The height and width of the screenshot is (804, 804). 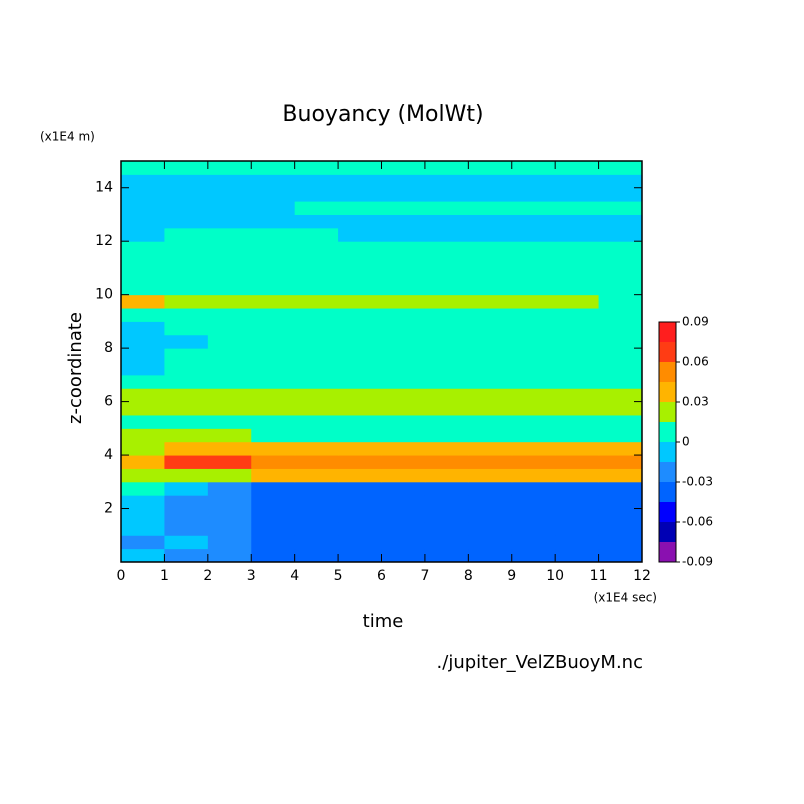 What do you see at coordinates (697, 562) in the screenshot?
I see `colorbar-tick-label: -0.09` at bounding box center [697, 562].